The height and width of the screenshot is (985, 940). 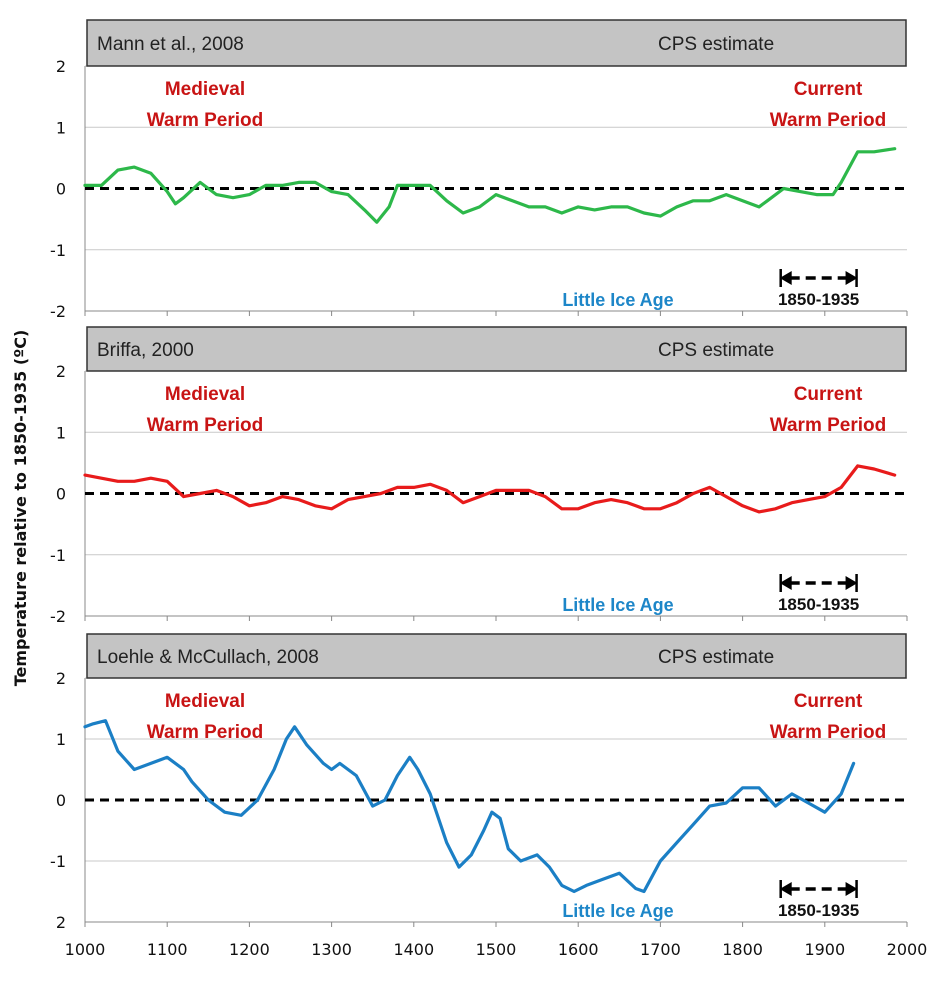 What do you see at coordinates (496, 949) in the screenshot?
I see `x-tick-label: 1500` at bounding box center [496, 949].